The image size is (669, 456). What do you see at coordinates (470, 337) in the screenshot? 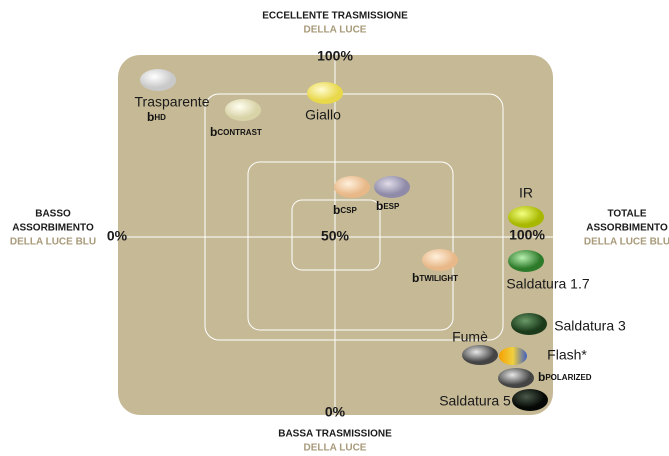
I see `lens-label: Fumè` at bounding box center [470, 337].